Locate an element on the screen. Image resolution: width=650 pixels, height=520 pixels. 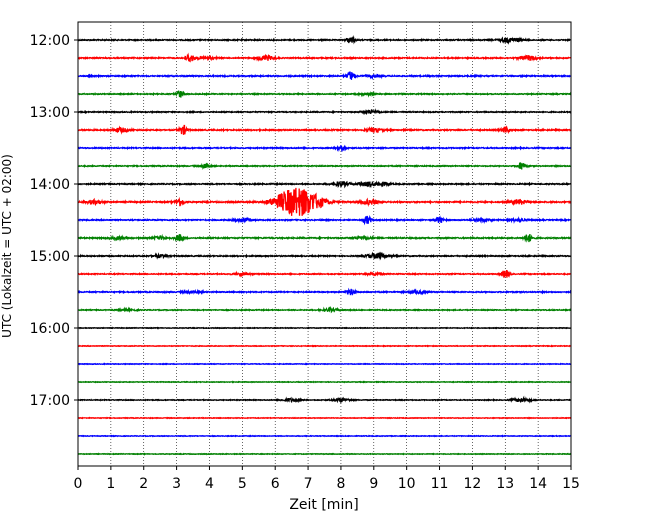
x-tick-label: 12 is located at coordinates (472, 484).